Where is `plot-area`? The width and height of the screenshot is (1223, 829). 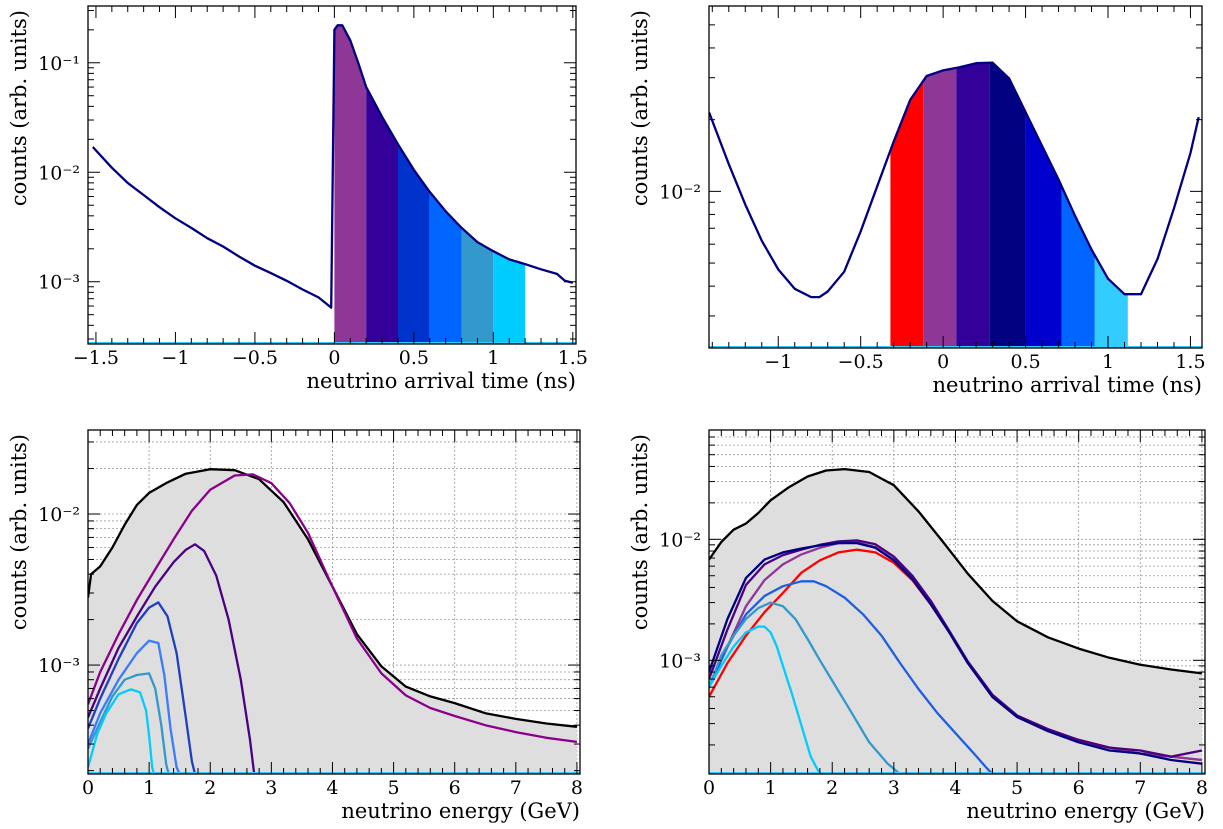
plot-area is located at coordinates (955, 204).